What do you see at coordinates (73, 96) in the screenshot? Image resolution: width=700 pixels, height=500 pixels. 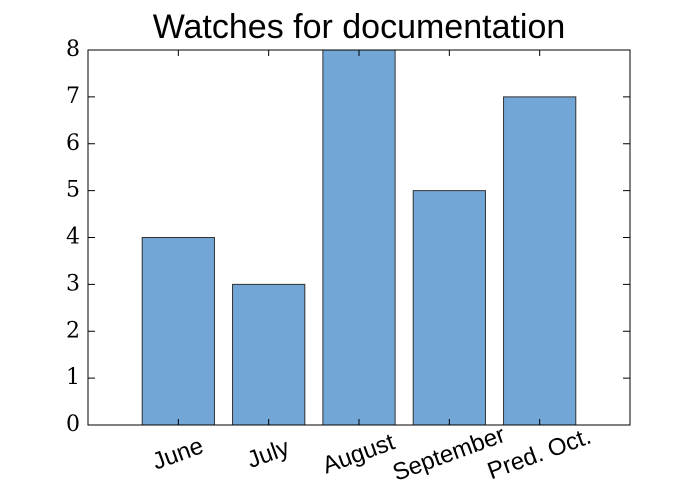 I see `y-tick-label: 7` at bounding box center [73, 96].